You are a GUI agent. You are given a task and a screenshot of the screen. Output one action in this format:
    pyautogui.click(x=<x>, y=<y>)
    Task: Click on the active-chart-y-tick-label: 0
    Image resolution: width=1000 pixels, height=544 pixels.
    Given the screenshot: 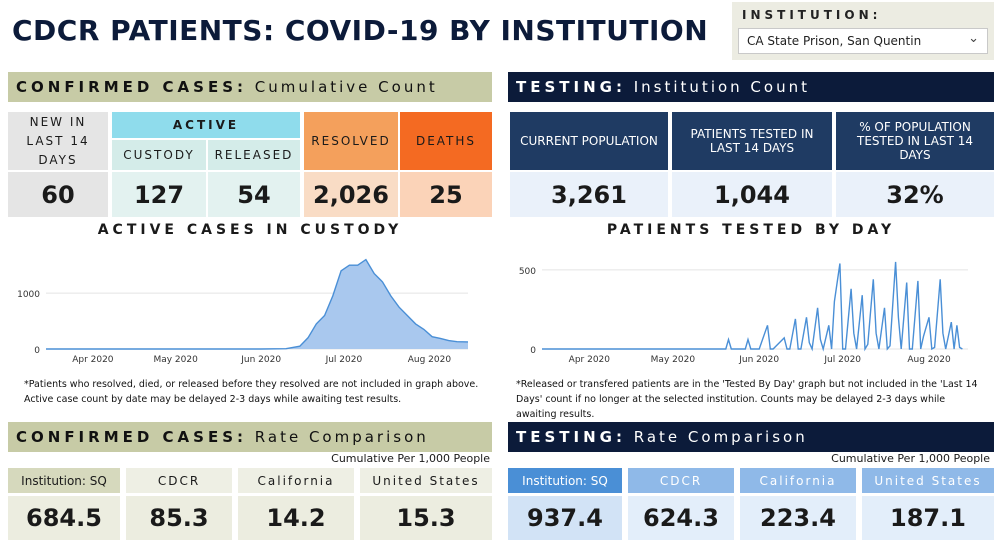 What is the action you would take?
    pyautogui.click(x=37, y=351)
    